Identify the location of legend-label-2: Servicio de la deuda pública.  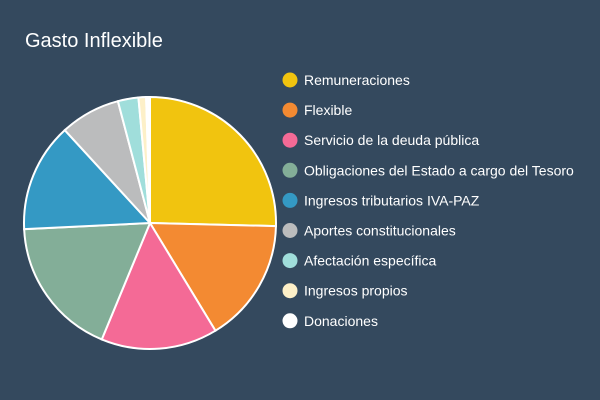
(391, 140).